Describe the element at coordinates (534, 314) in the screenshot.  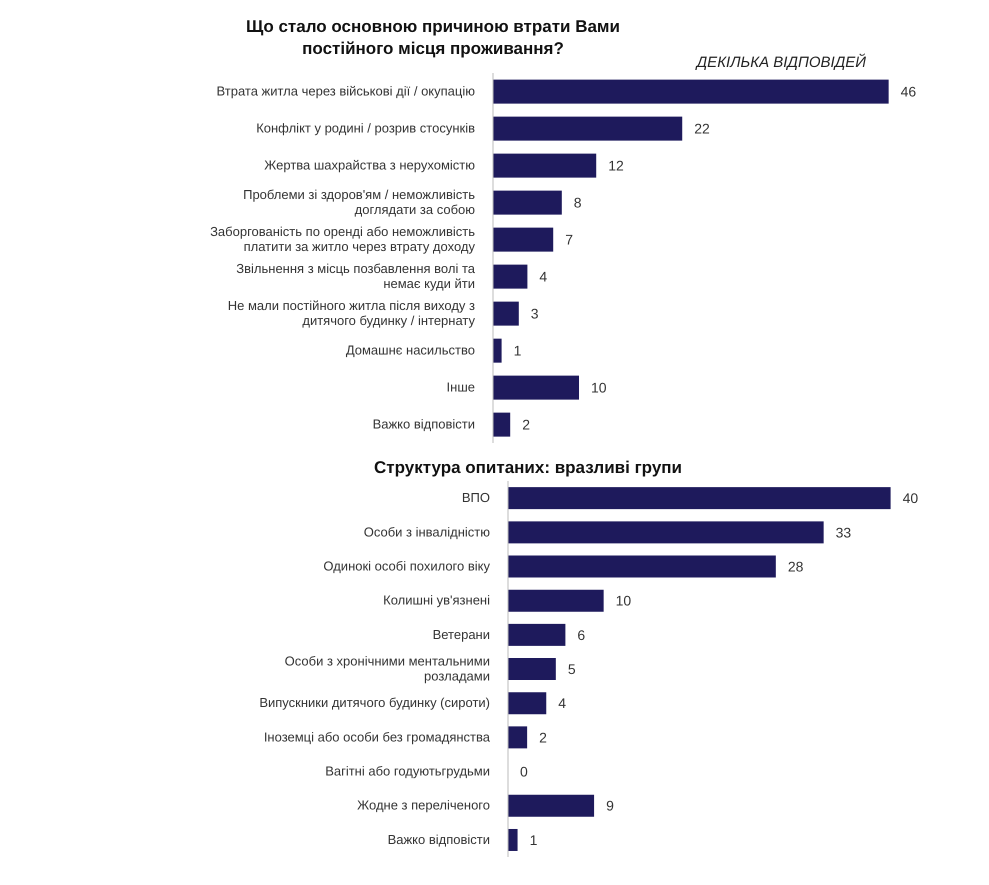
I see `data-label: 3` at that location.